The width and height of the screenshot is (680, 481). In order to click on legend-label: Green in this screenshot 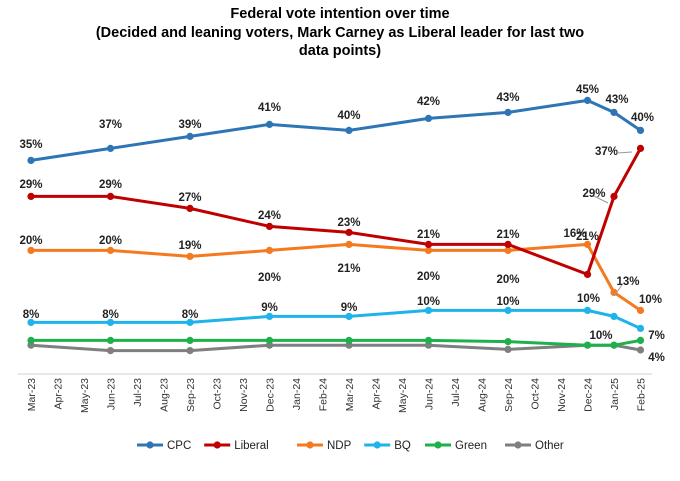, I will do `click(471, 446)`.